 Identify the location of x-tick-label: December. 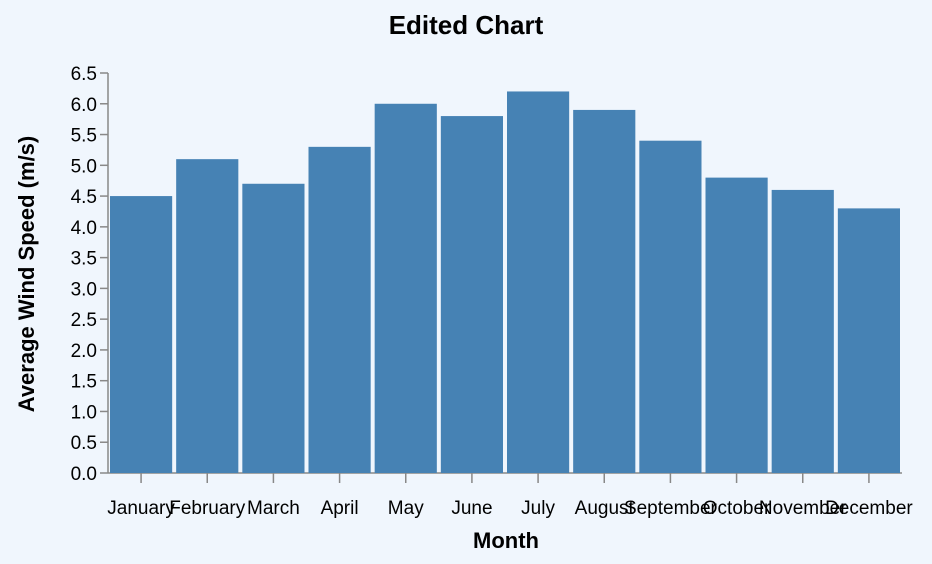
(869, 508).